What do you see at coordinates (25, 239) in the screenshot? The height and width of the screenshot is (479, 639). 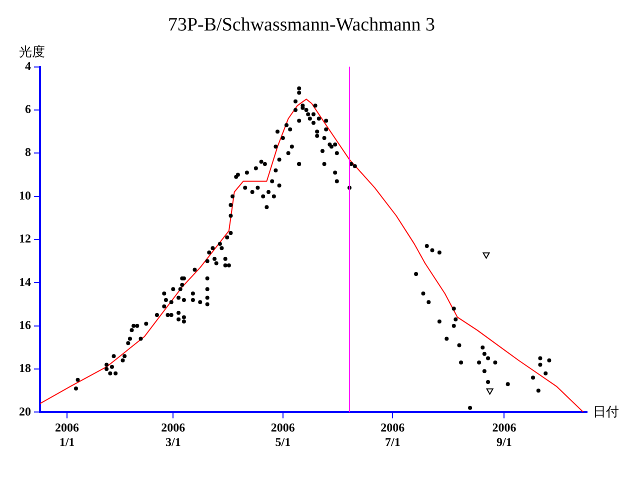 I see `y-tick-label: 12` at bounding box center [25, 239].